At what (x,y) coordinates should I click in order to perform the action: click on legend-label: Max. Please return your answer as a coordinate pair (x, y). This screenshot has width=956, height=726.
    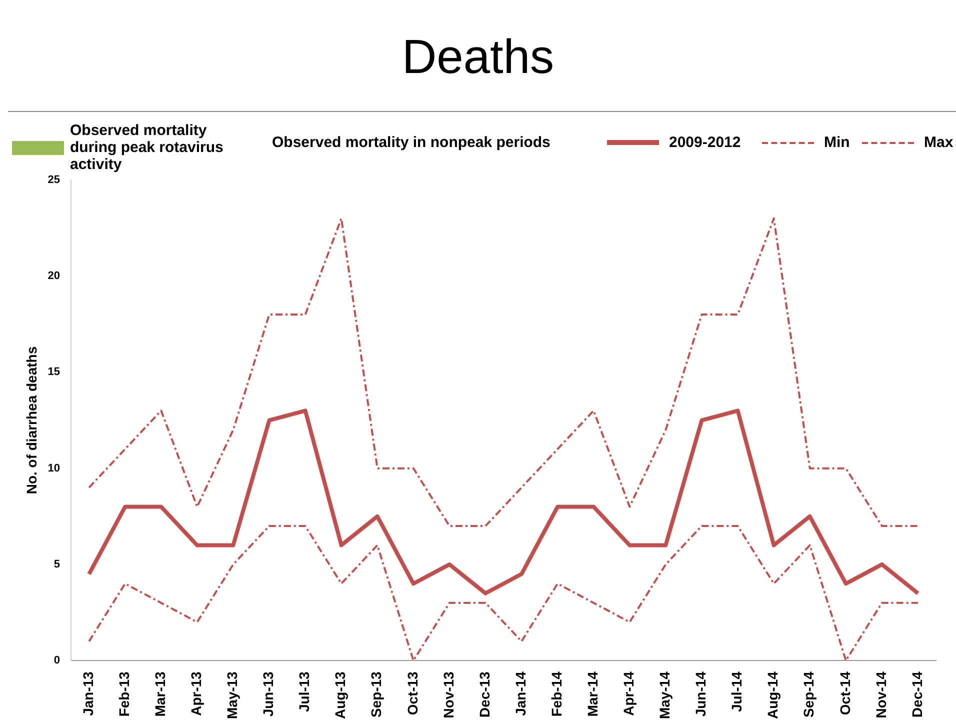
    Looking at the image, I should click on (939, 142).